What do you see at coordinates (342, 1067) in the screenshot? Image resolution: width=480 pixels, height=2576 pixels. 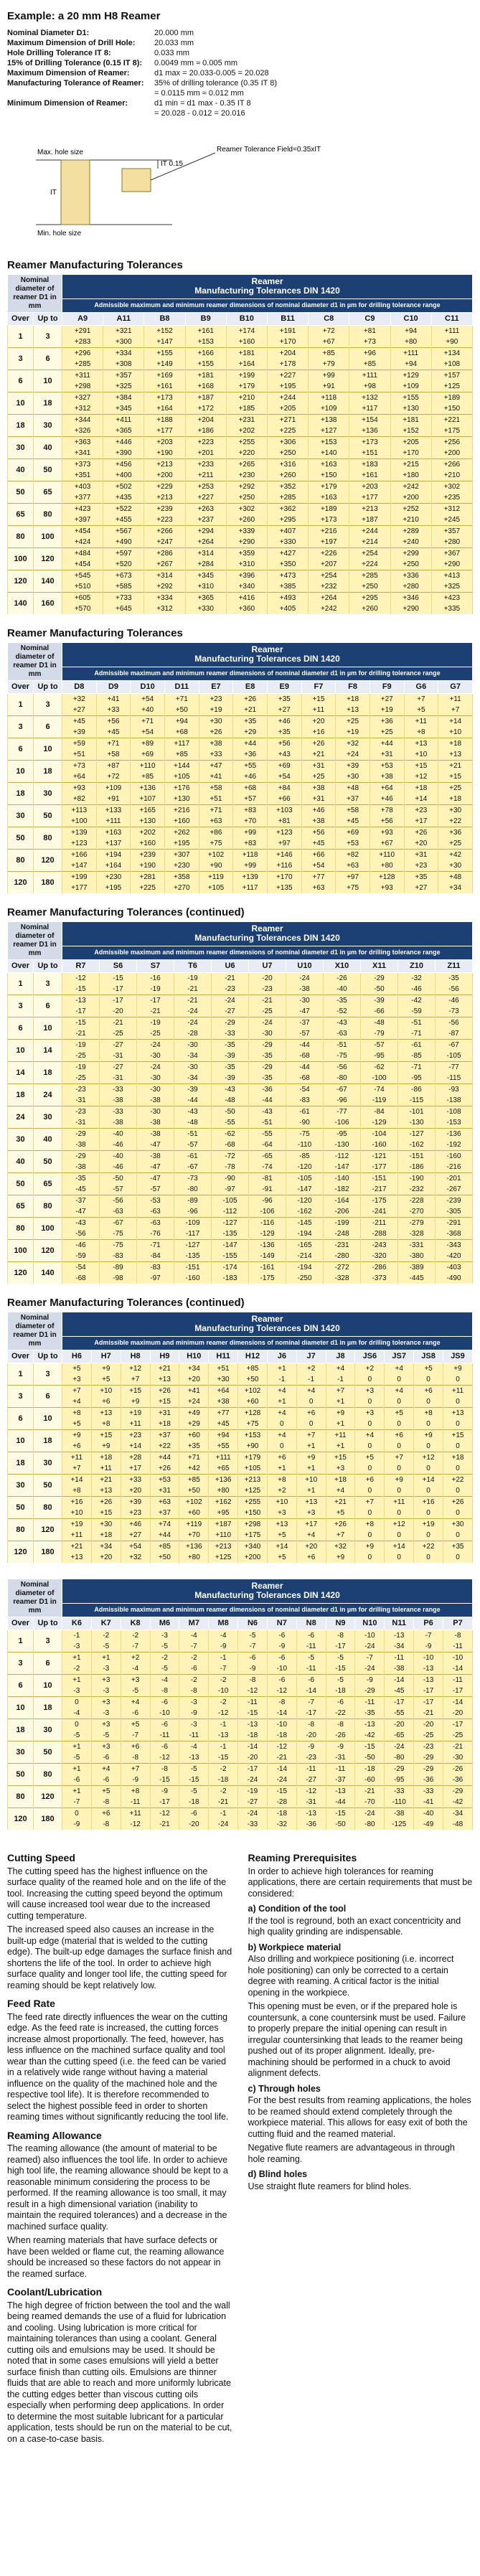 I see `max-cell: -56` at bounding box center [342, 1067].